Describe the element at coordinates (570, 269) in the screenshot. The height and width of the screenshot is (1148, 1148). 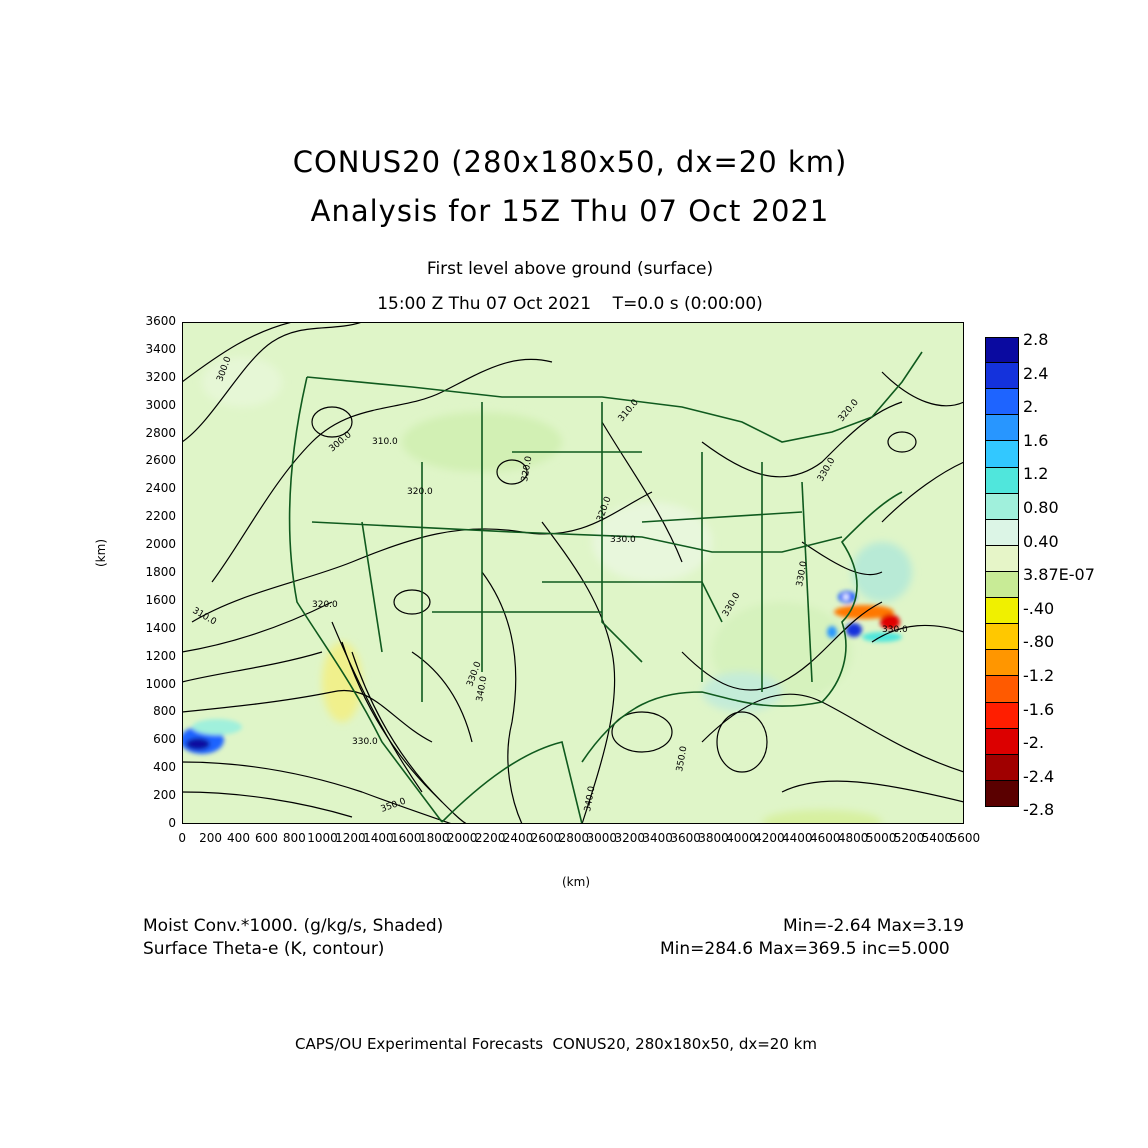
I see `level-subtitle: First level above ground (surface)` at that location.